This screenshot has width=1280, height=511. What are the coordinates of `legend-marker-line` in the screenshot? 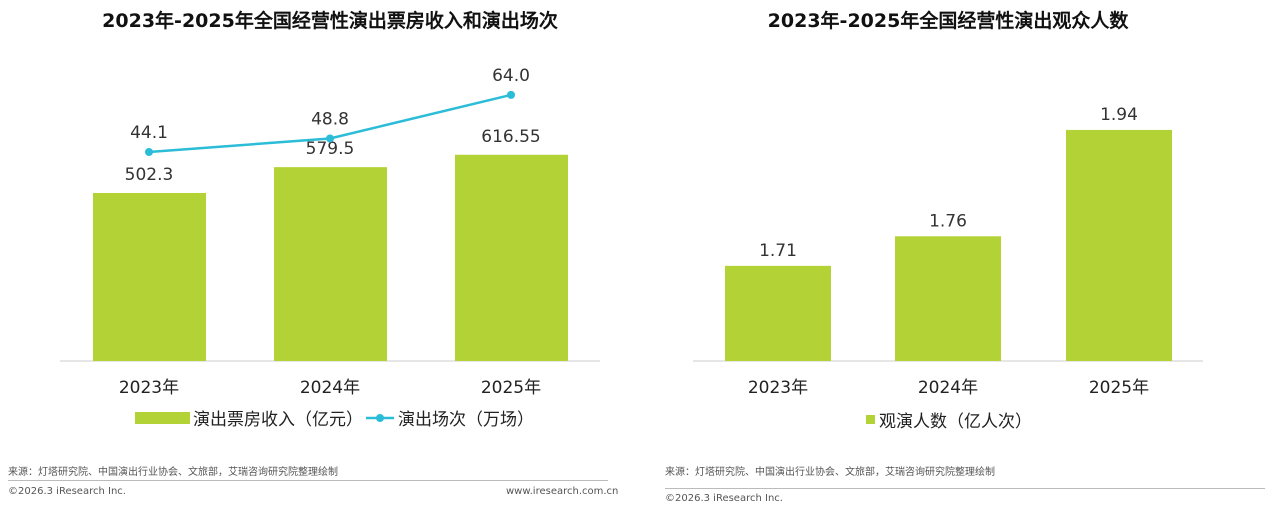 It's located at (380, 418).